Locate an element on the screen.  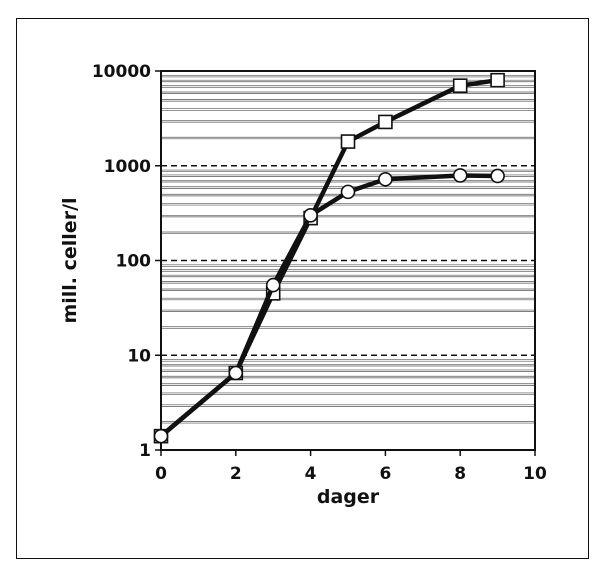
x-tick-label: 8 is located at coordinates (460, 474).